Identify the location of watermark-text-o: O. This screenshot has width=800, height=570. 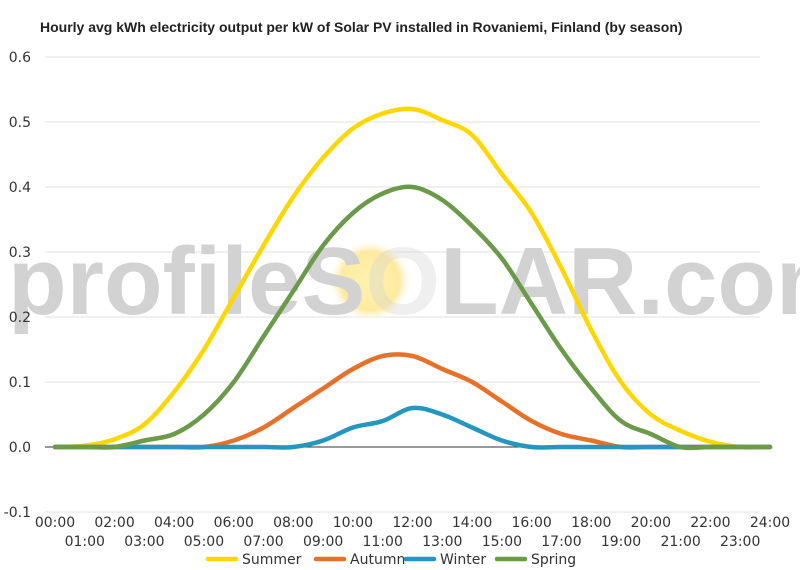
(402, 281).